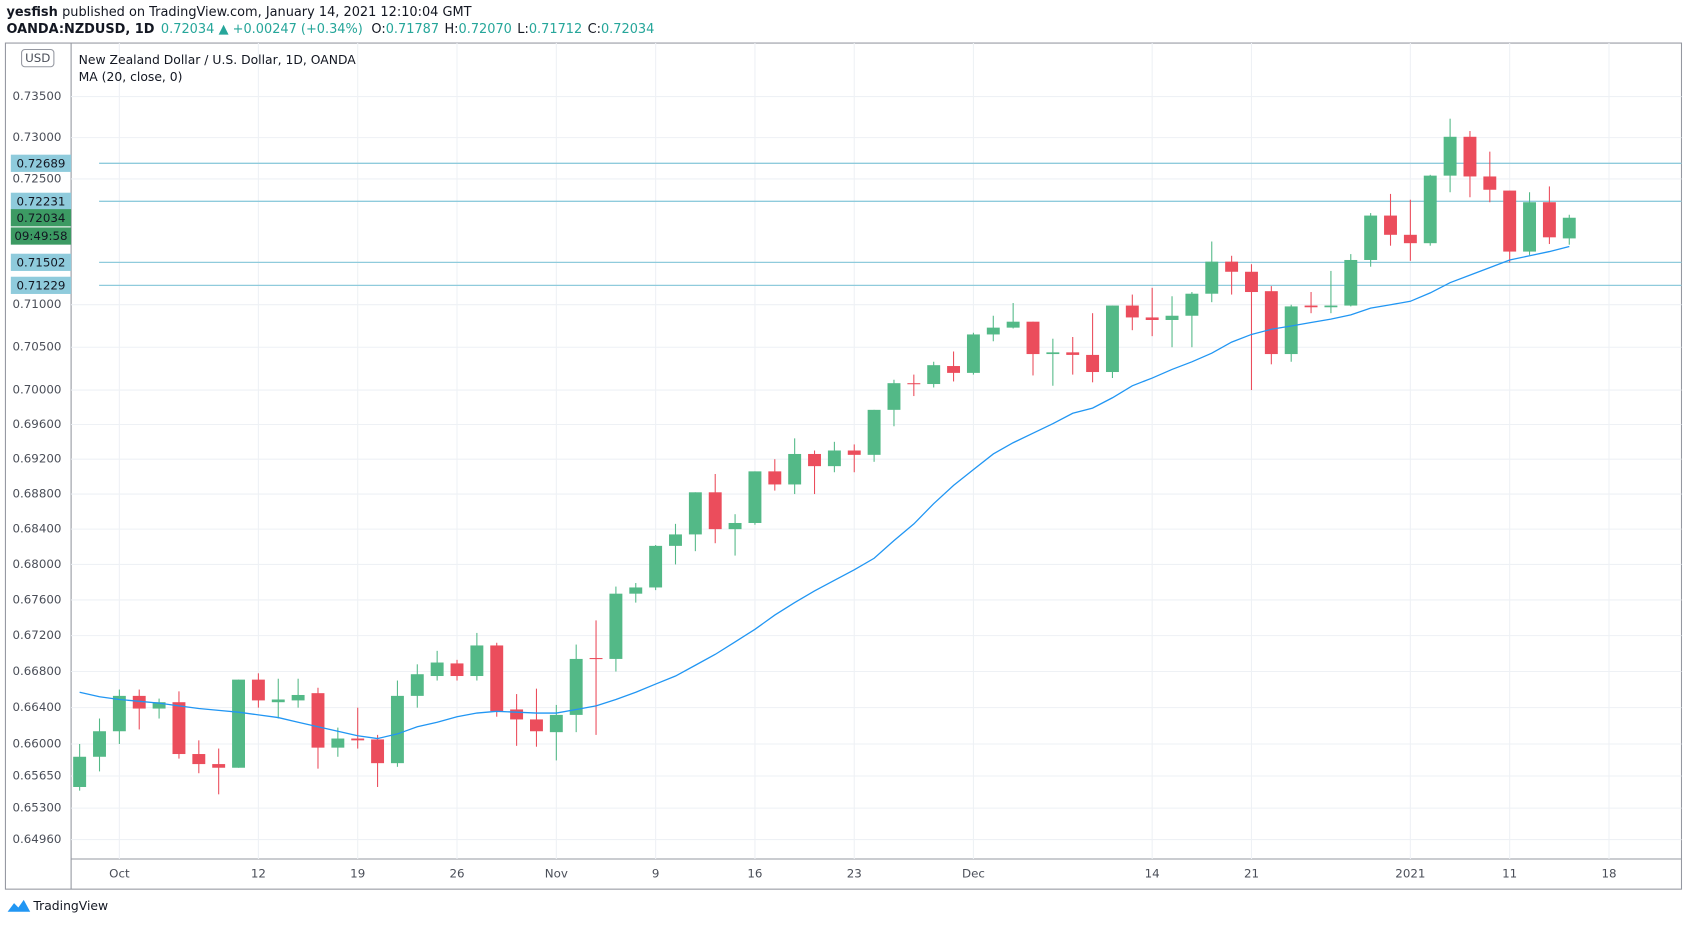 This screenshot has height=925, width=1688. I want to click on level-tag-label: 0.72231, so click(41, 201).